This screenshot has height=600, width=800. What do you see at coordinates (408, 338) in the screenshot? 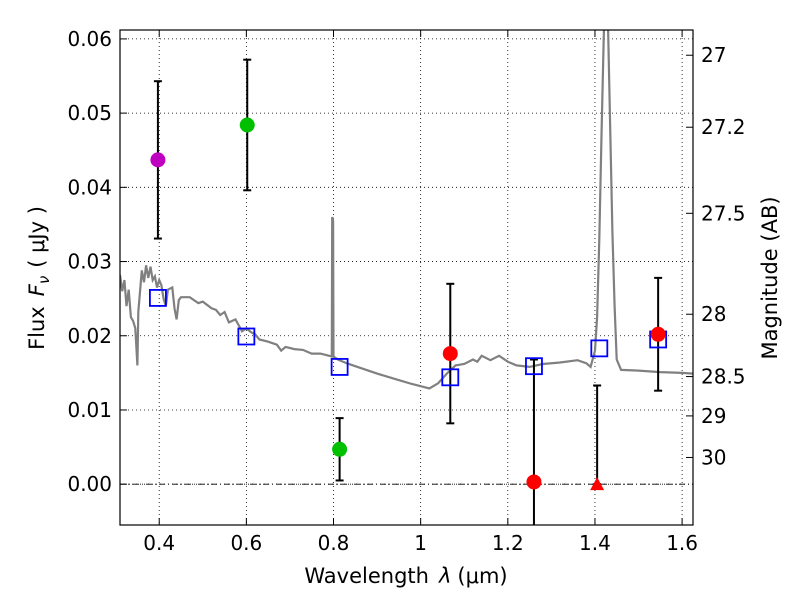
I see `model-photometry-points` at bounding box center [408, 338].